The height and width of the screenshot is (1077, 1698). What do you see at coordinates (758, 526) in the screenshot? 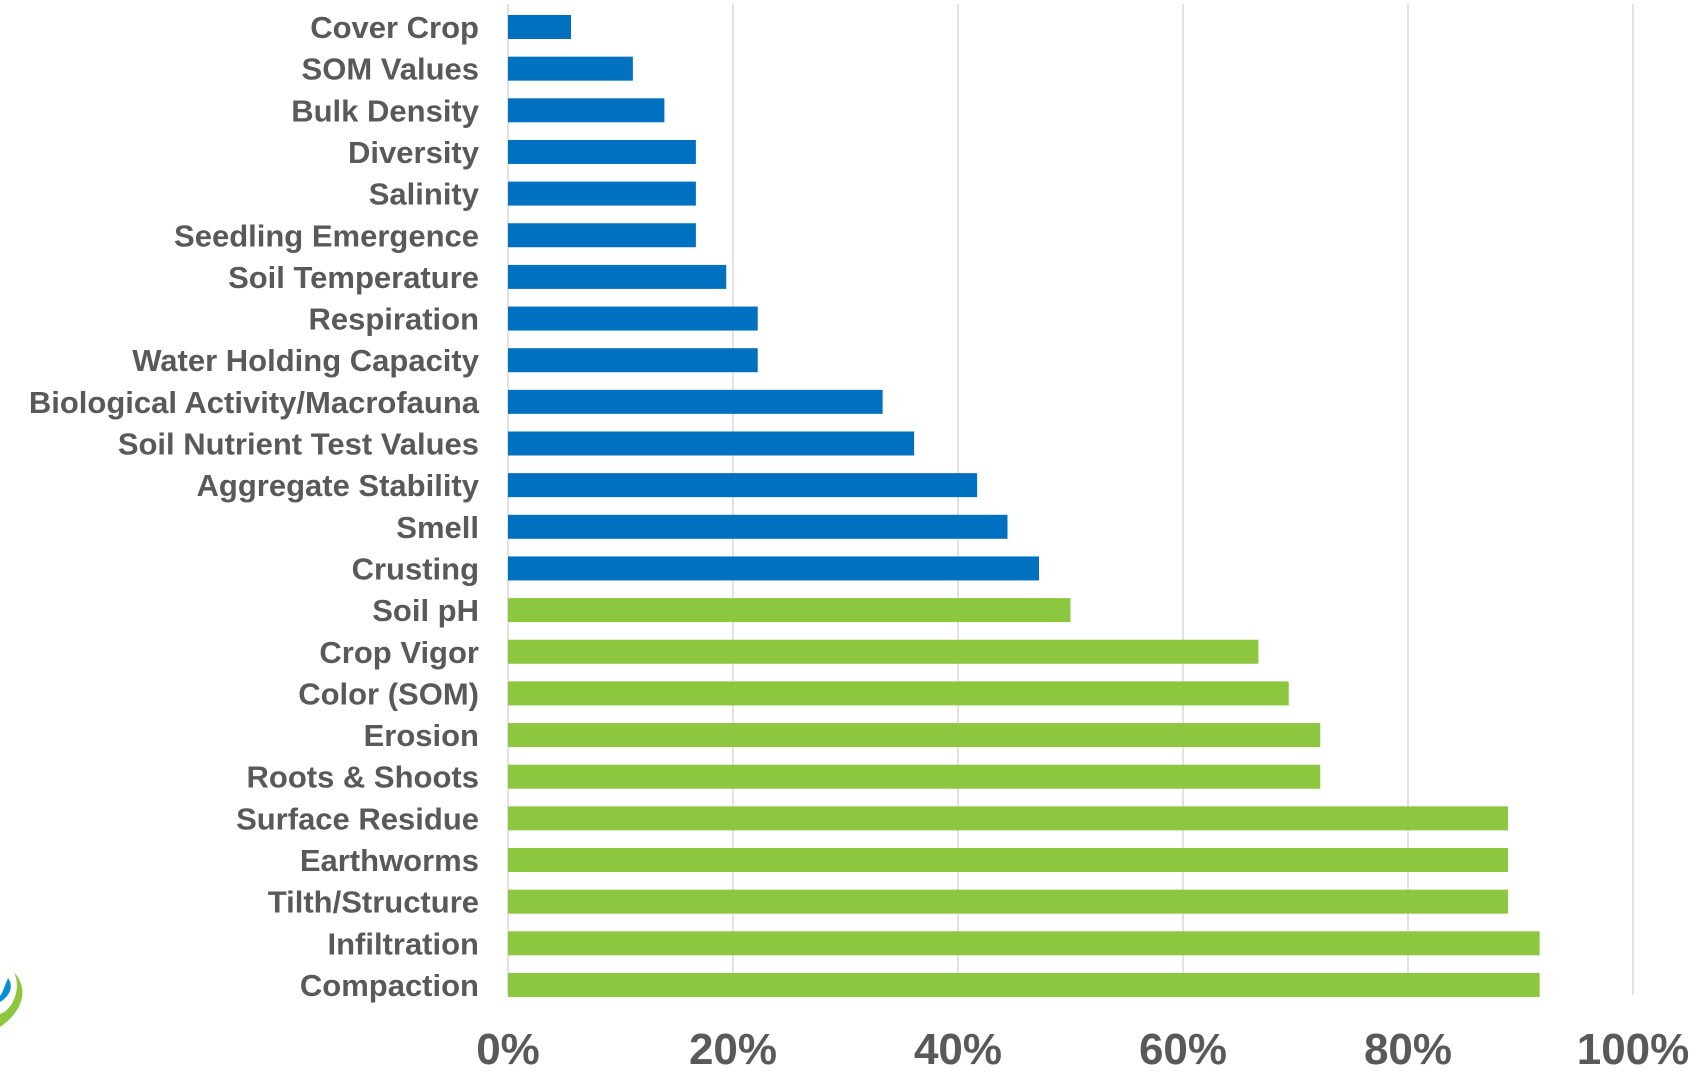
I see `bar-smell` at bounding box center [758, 526].